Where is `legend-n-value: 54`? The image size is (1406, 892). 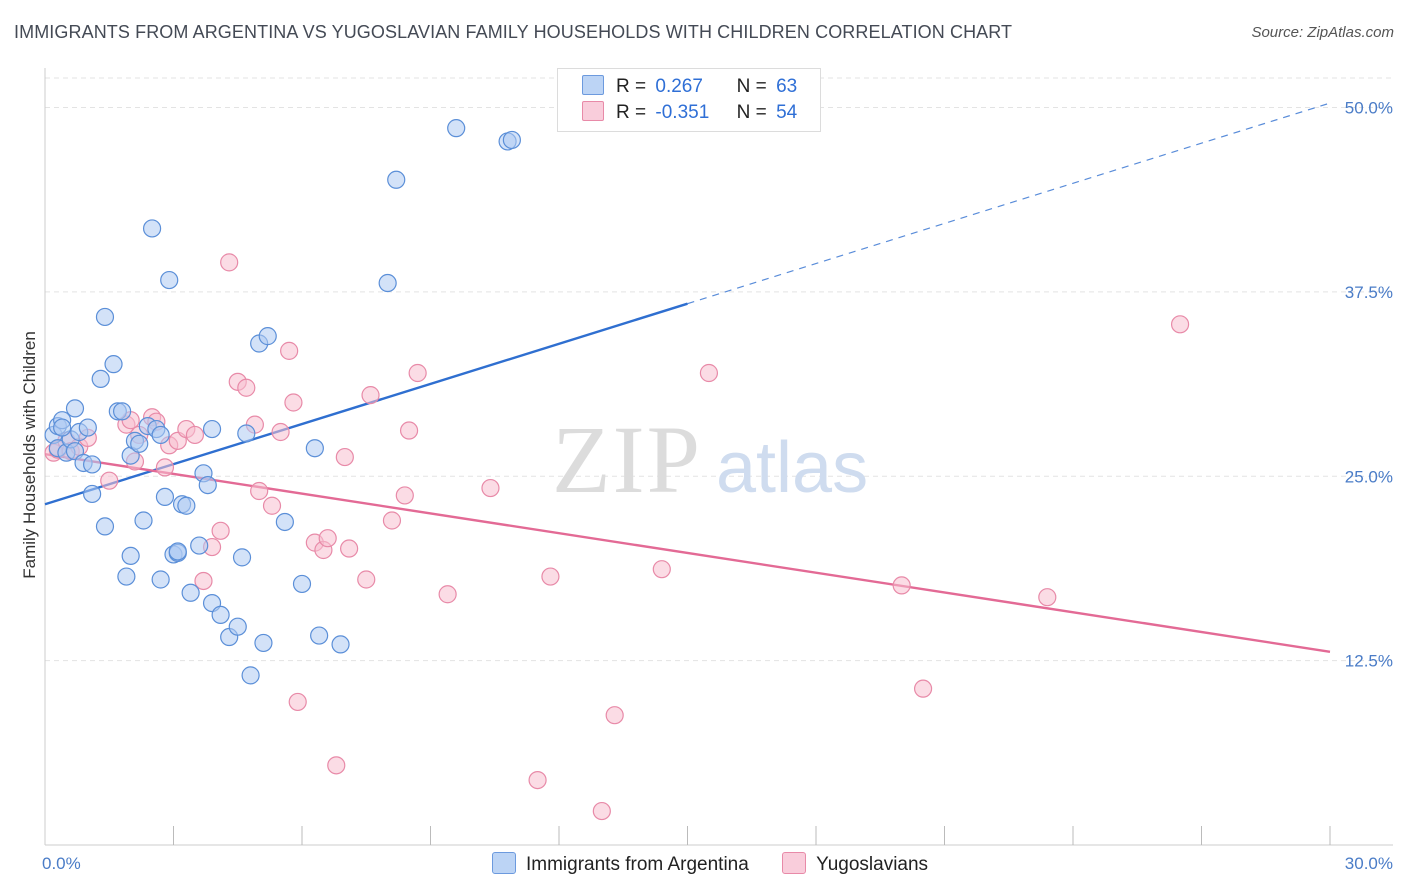 legend-n-value: 54 is located at coordinates (787, 112).